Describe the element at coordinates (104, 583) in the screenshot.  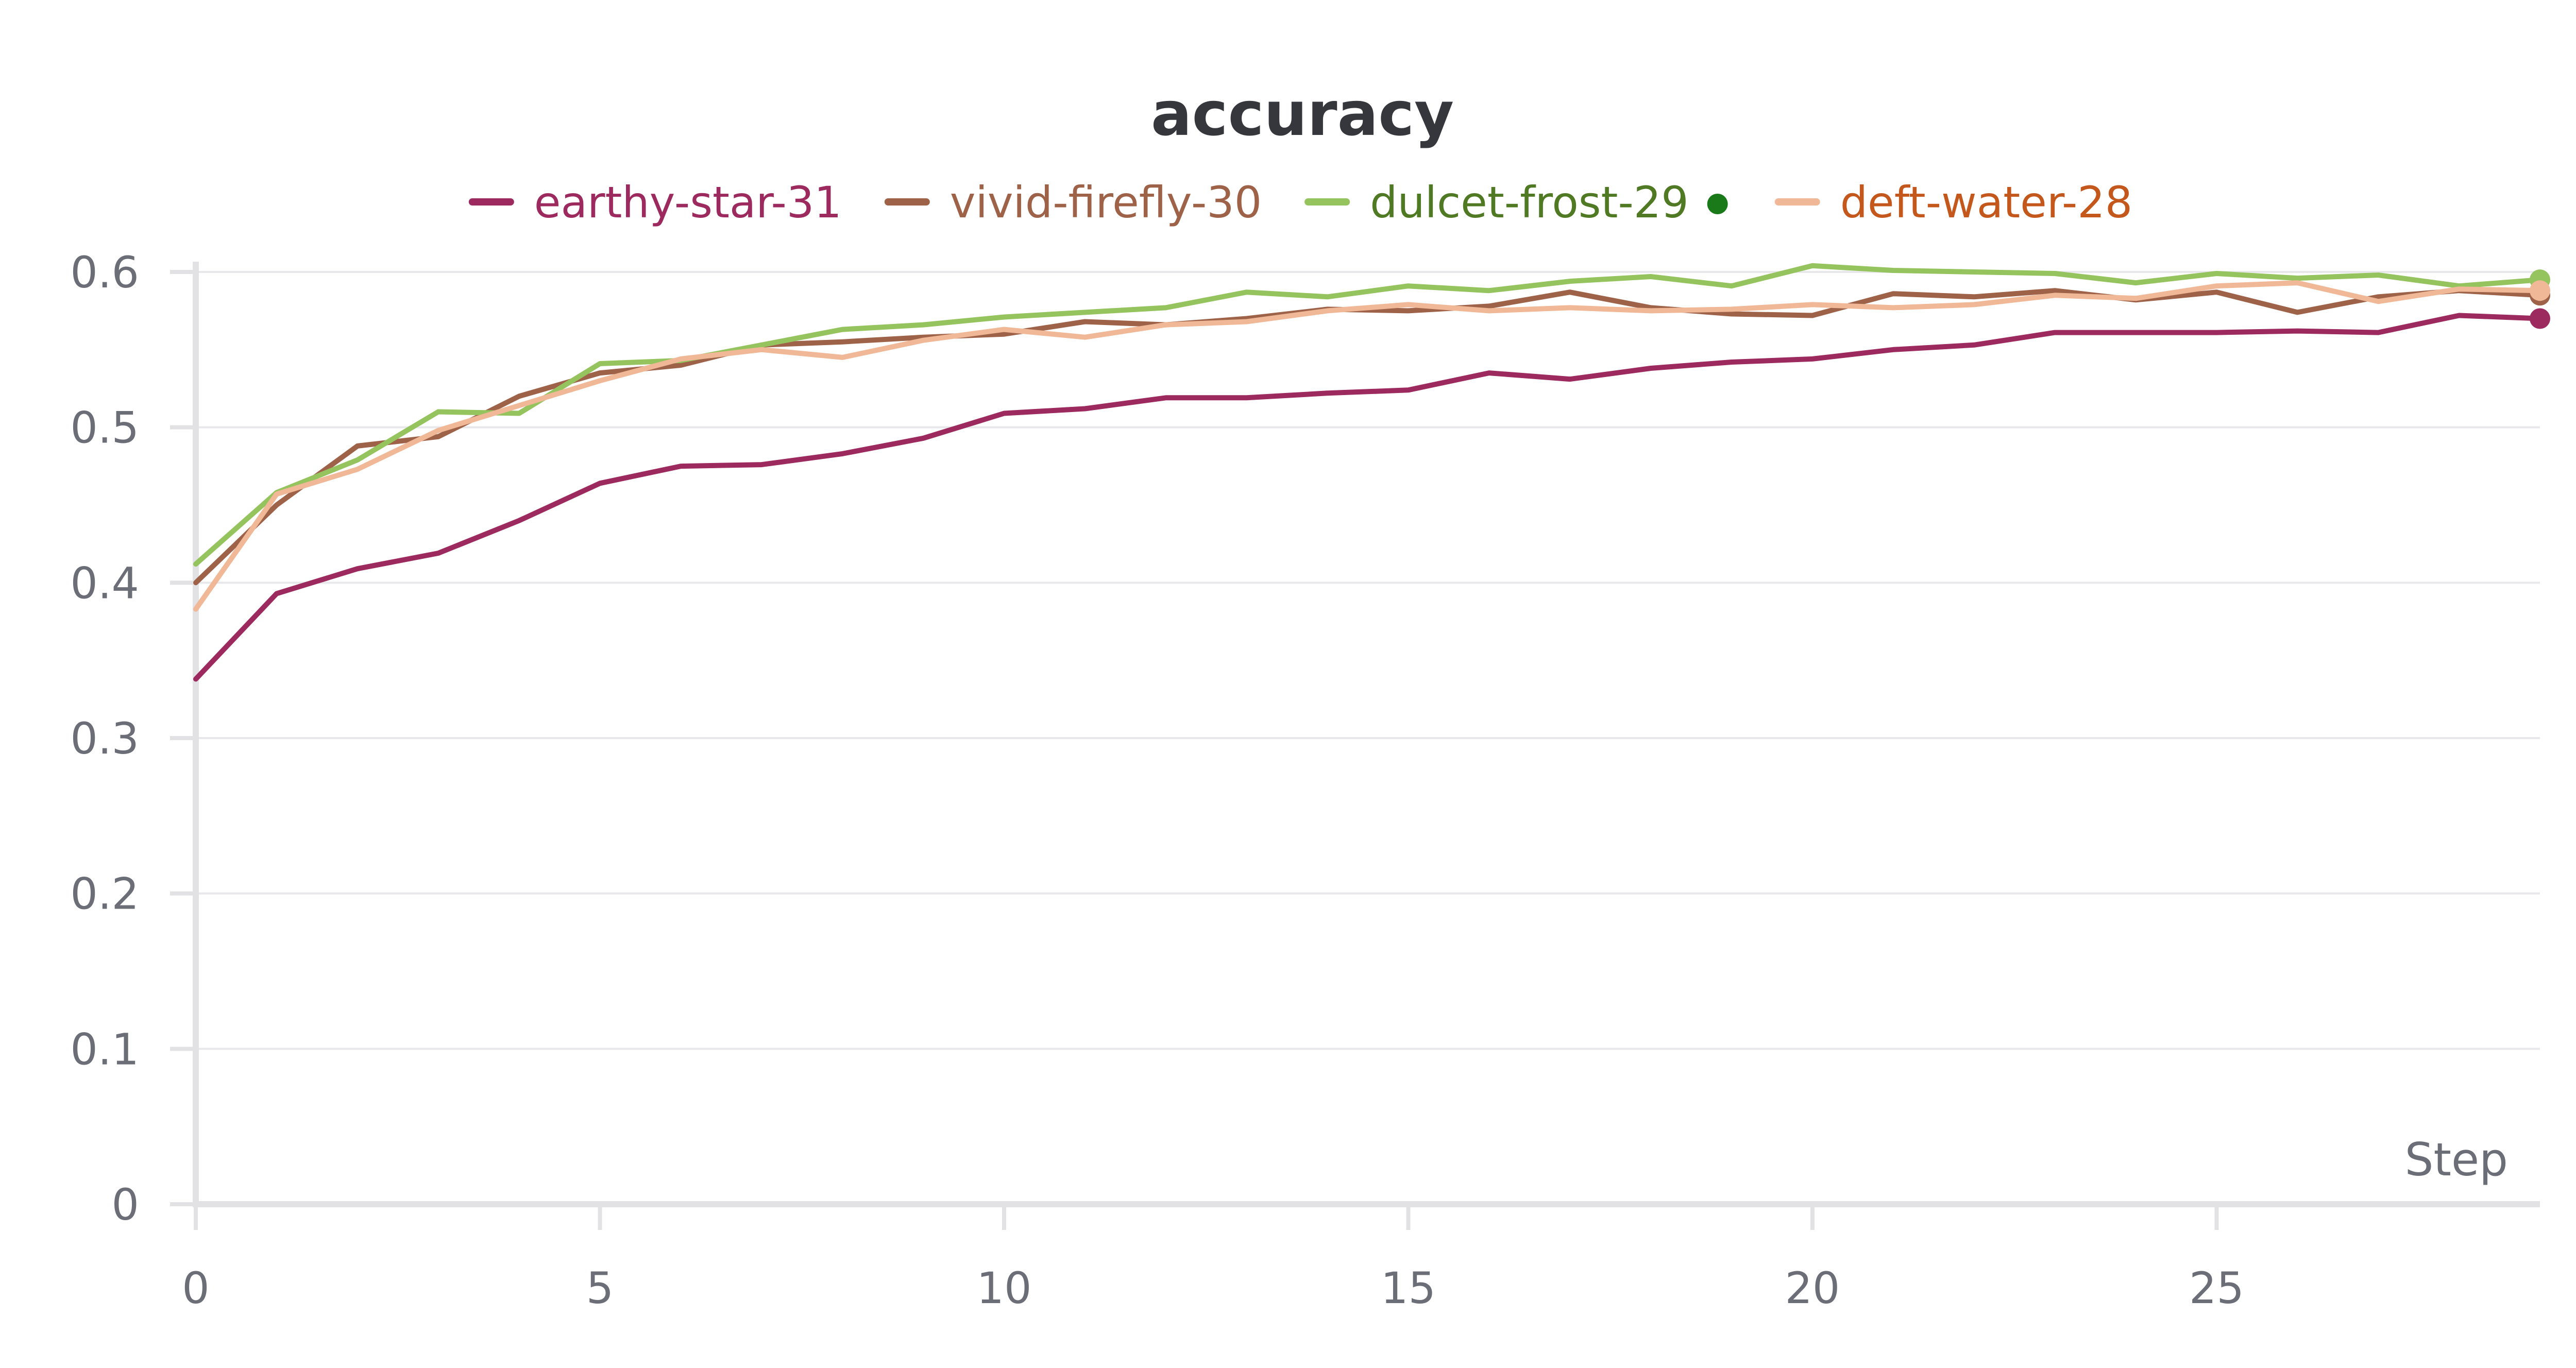
I see `y-tick-label: 0.4` at that location.